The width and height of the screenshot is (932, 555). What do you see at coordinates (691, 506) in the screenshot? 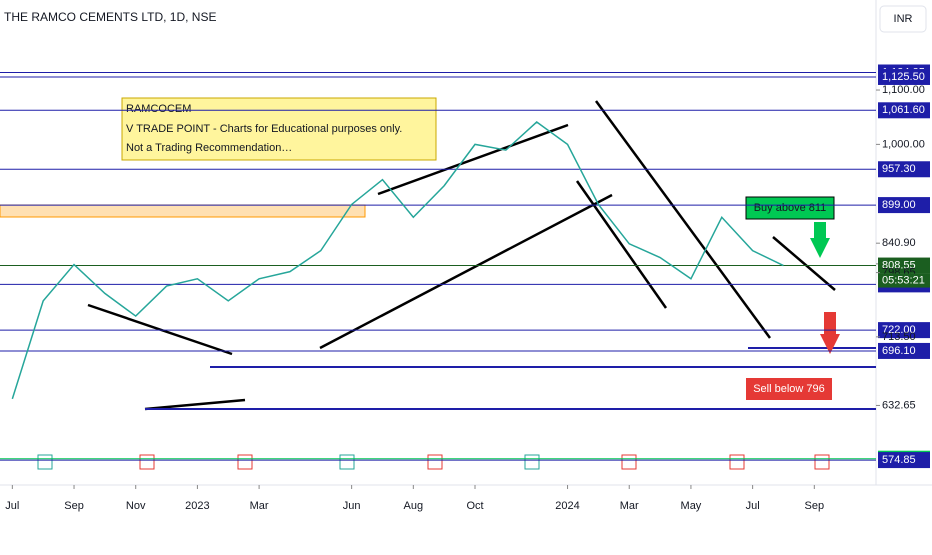
I see `x-tick-label: May` at bounding box center [691, 506].